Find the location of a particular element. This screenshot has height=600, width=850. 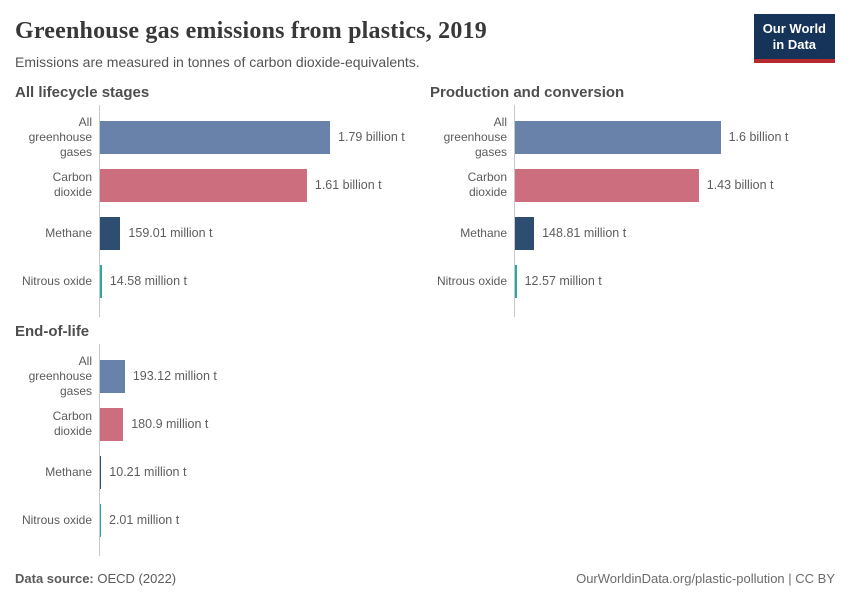

owid-logo: Our World in Data is located at coordinates (794, 38).